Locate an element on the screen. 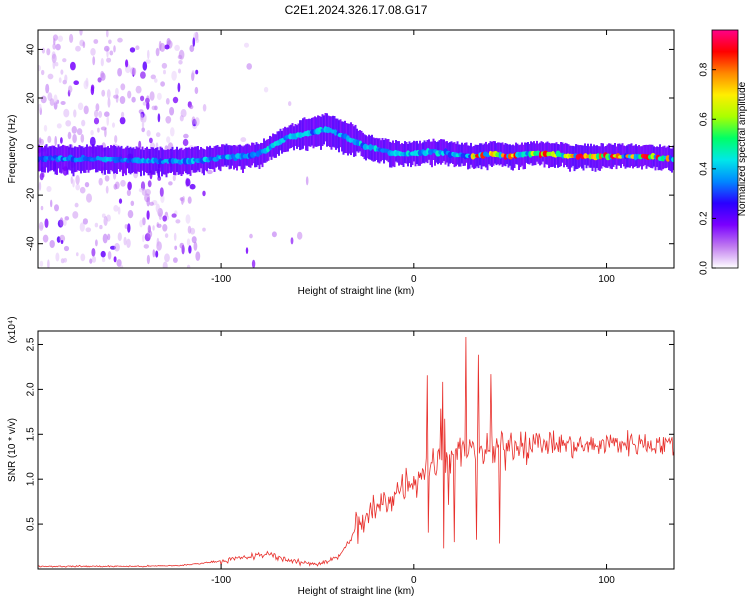 The height and width of the screenshot is (600, 750). x-tick-label: 0 is located at coordinates (414, 580).